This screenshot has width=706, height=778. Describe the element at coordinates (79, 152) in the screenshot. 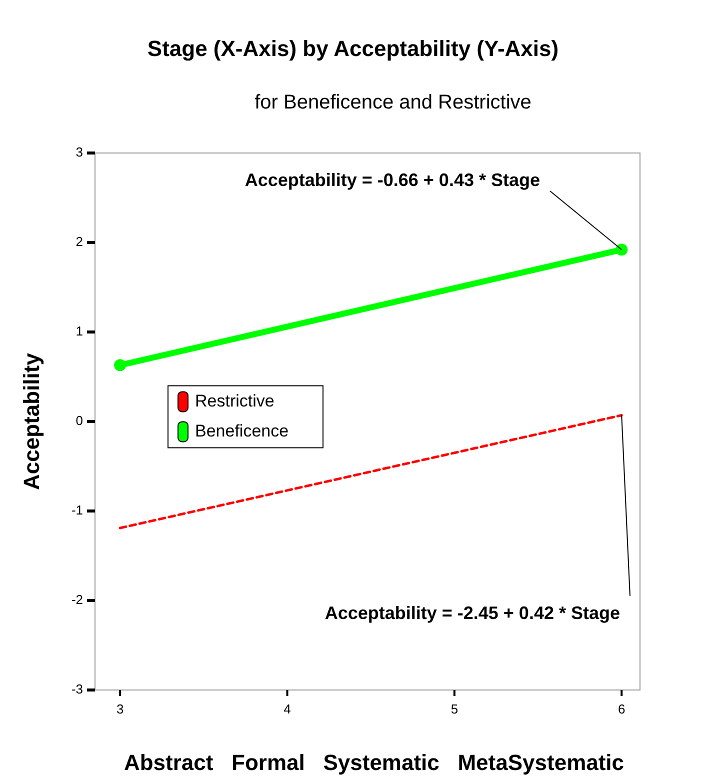

I see `y-tick-label: 3` at that location.